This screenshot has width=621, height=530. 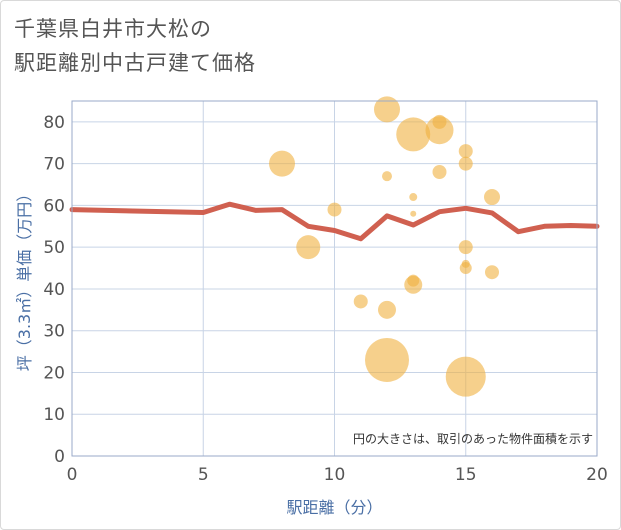 I want to click on chart-title: 千葉県白井市大松の 駅距離別中古戸建て価格, so click(x=135, y=46).